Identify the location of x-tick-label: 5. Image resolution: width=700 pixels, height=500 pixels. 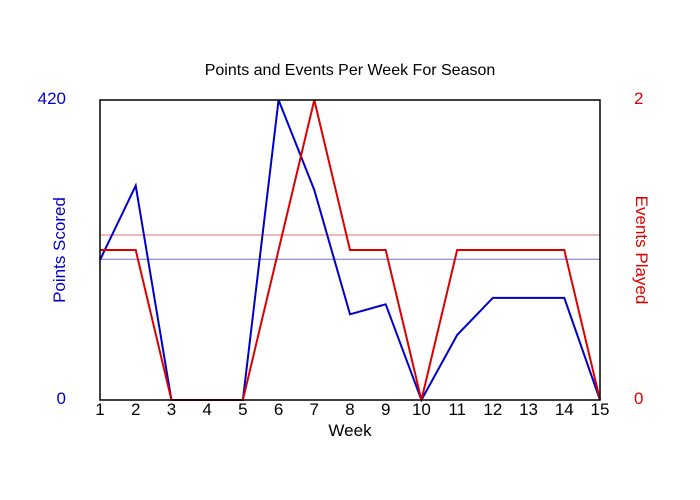
(243, 409).